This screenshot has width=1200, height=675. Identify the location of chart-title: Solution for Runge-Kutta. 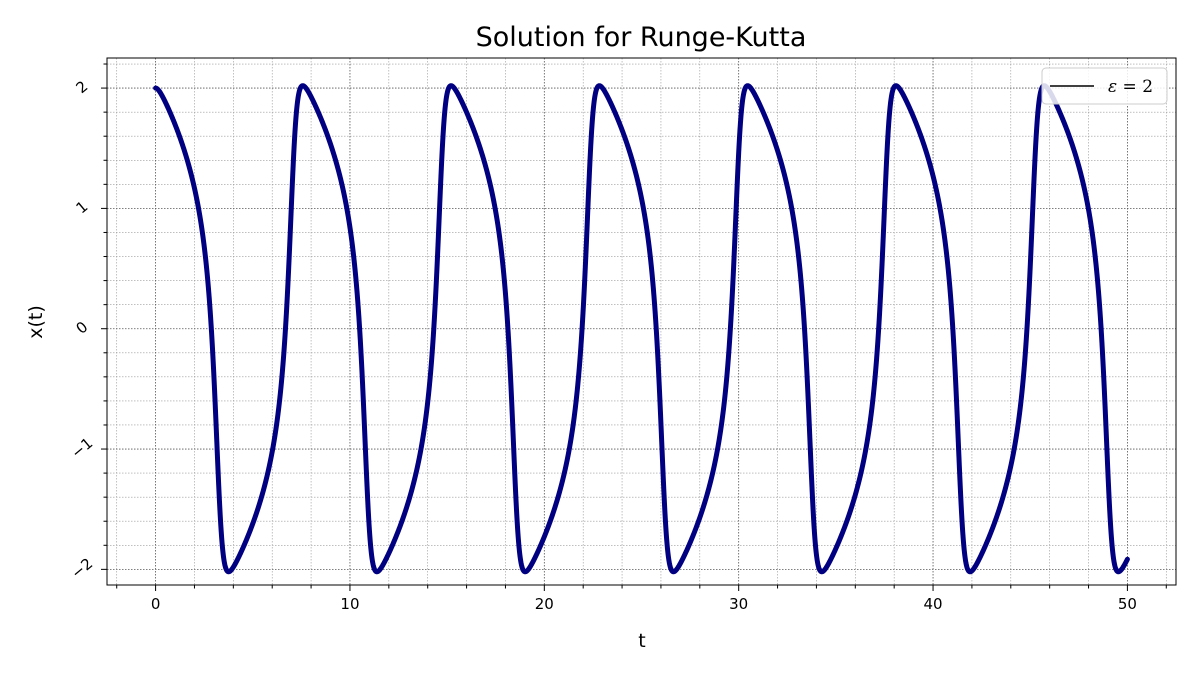
(641, 37).